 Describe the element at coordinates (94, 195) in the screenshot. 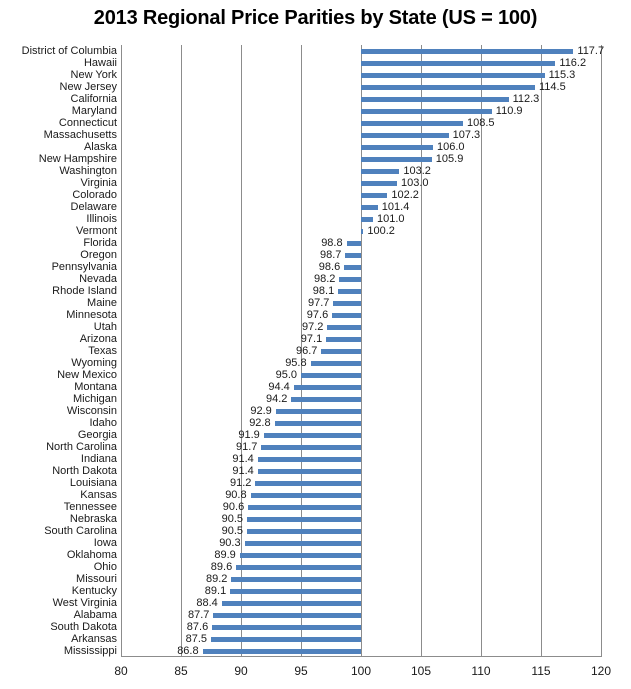

I see `category-label: Colorado` at that location.